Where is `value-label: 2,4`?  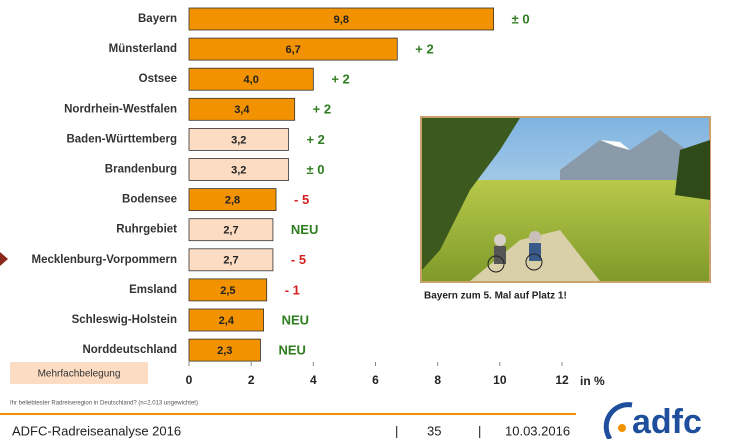
value-label: 2,4 is located at coordinates (227, 321).